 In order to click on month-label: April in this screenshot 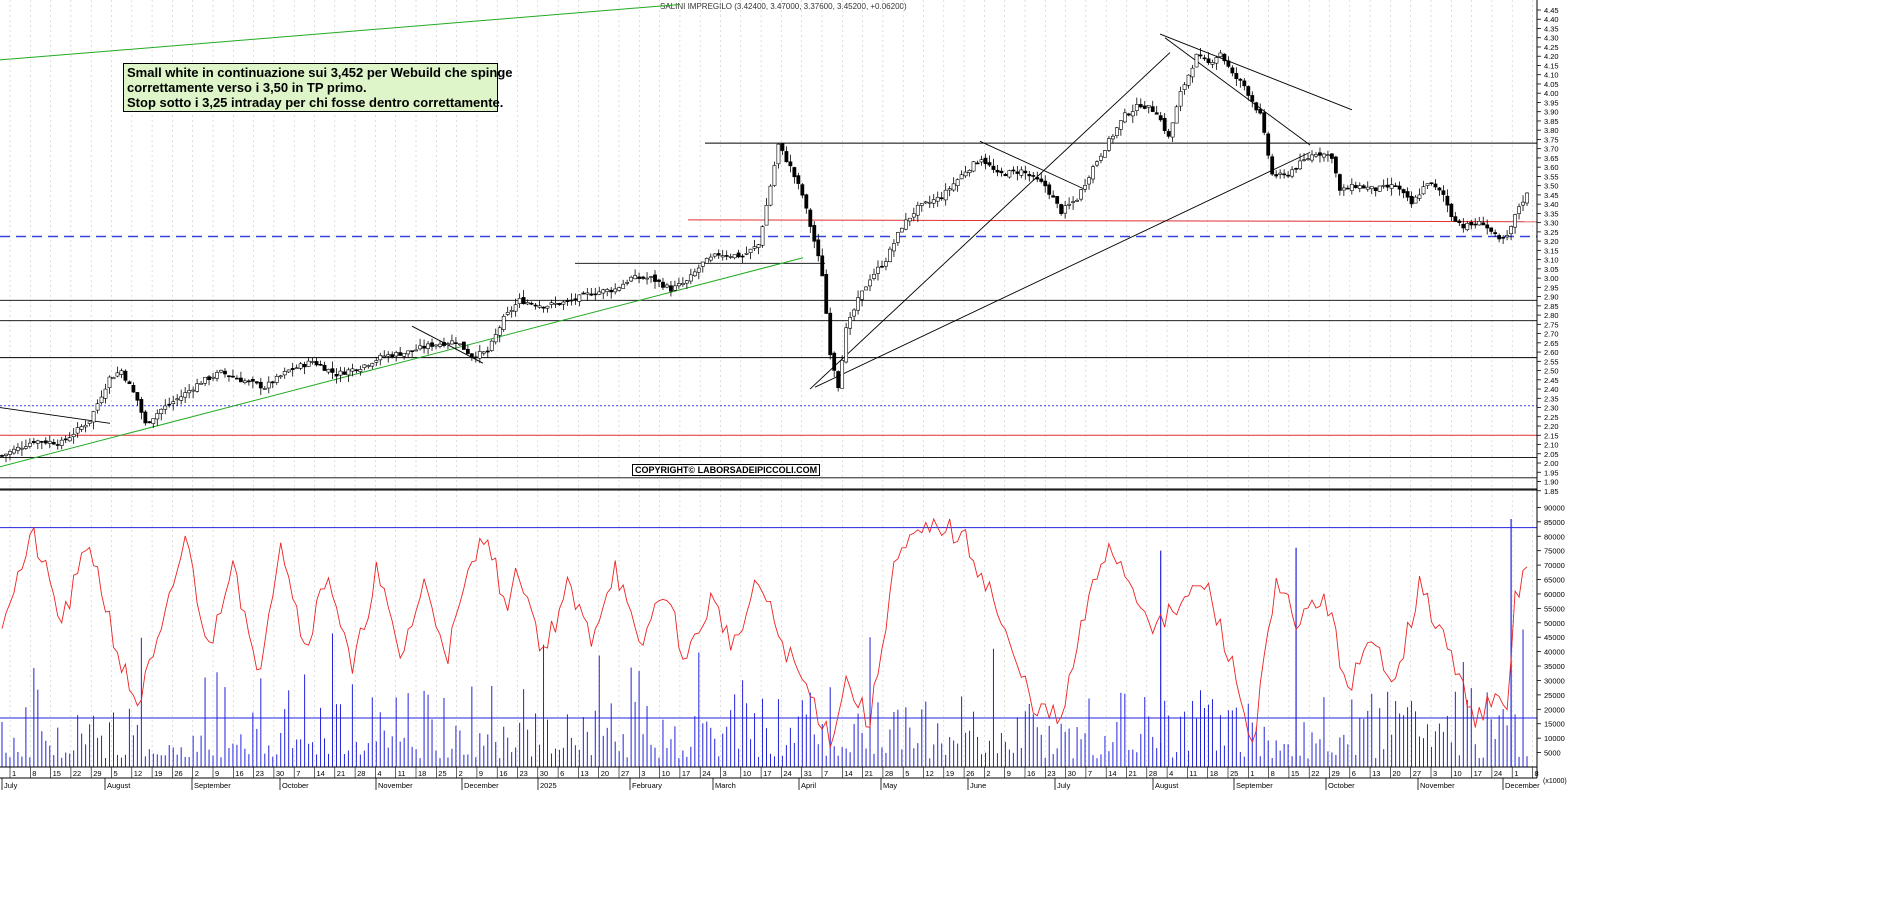, I will do `click(808, 785)`.